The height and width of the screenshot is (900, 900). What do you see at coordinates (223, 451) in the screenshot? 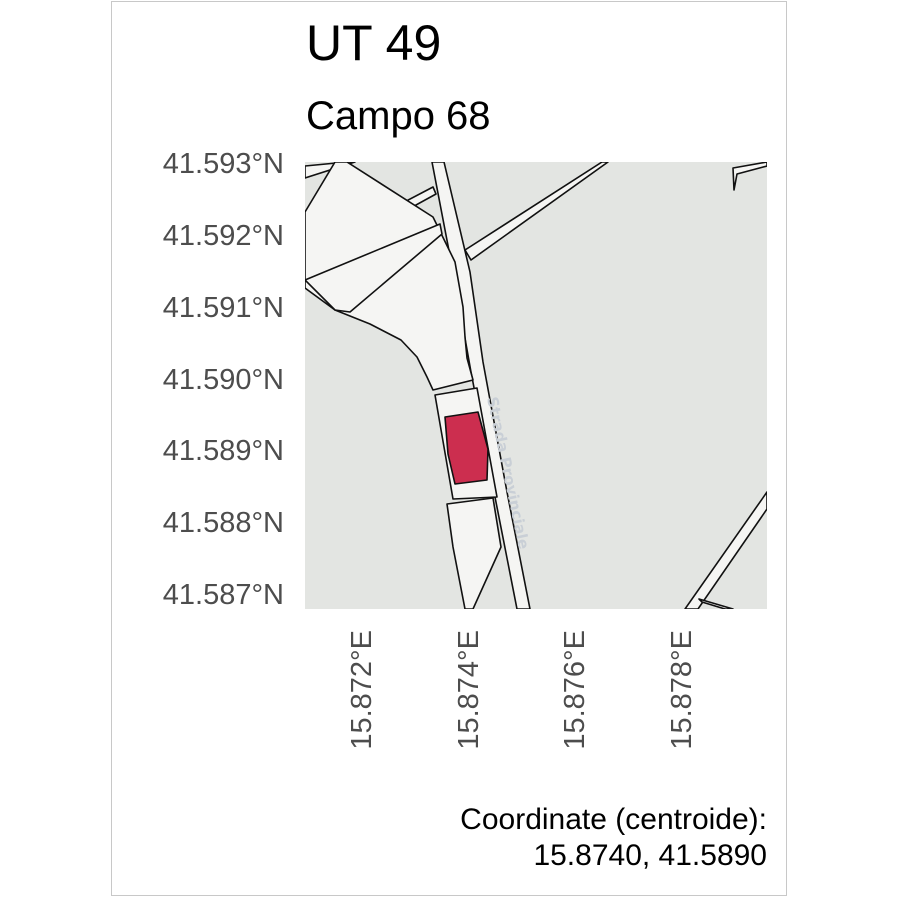
I see `y-tick-label: 41.589°N` at bounding box center [223, 451].